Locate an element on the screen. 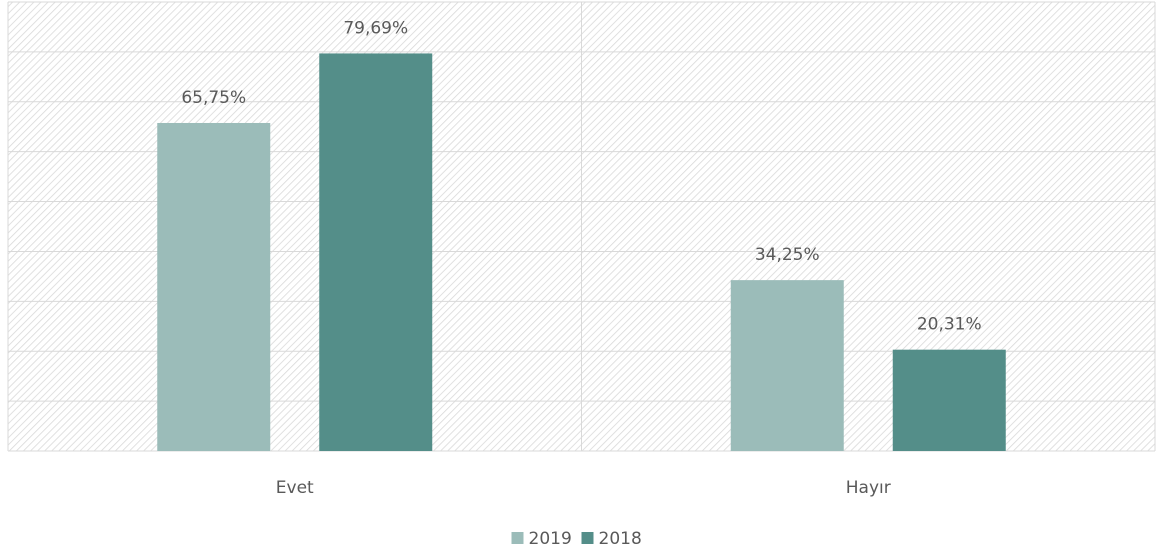 This screenshot has width=1158, height=554. legend-label: 2018 is located at coordinates (620, 539).